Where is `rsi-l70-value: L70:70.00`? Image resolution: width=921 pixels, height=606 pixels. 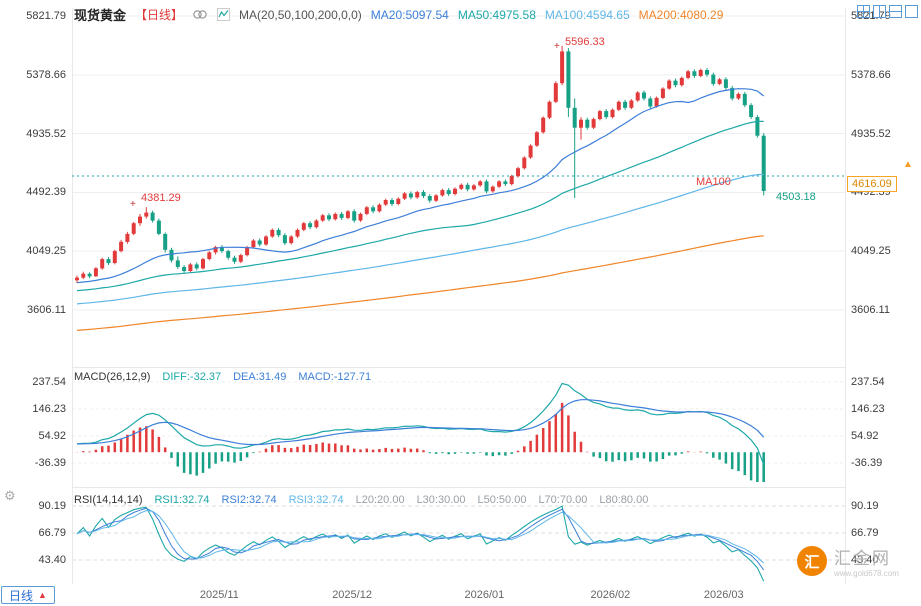 rsi-l70-value: L70:70.00 is located at coordinates (563, 500).